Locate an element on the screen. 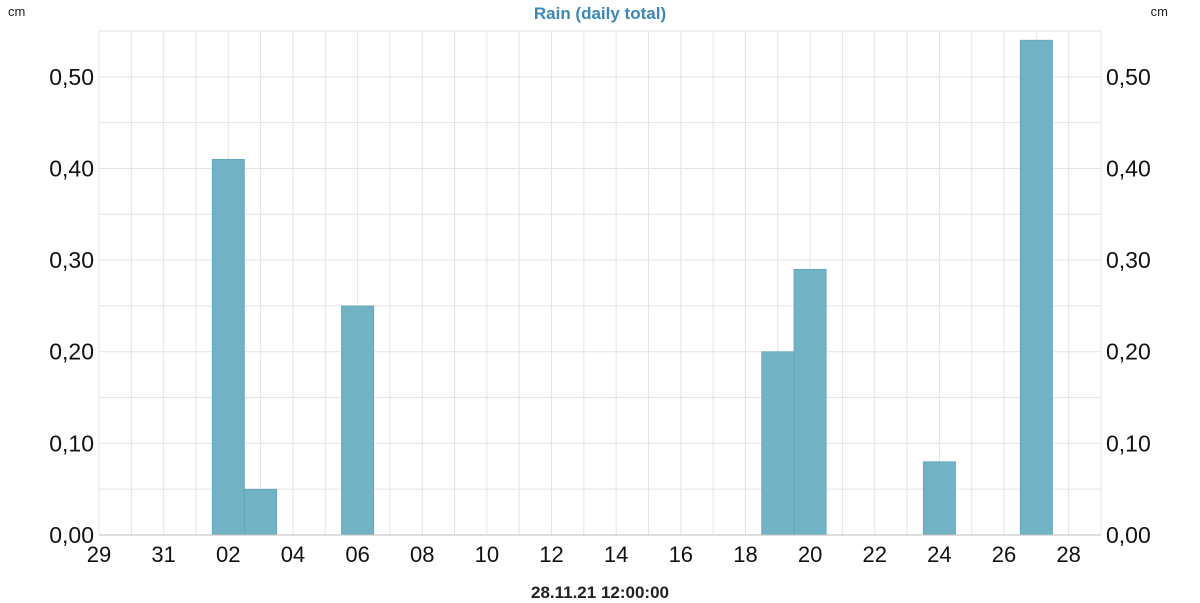 This screenshot has height=603, width=1200. x-tick: 18 is located at coordinates (745, 554).